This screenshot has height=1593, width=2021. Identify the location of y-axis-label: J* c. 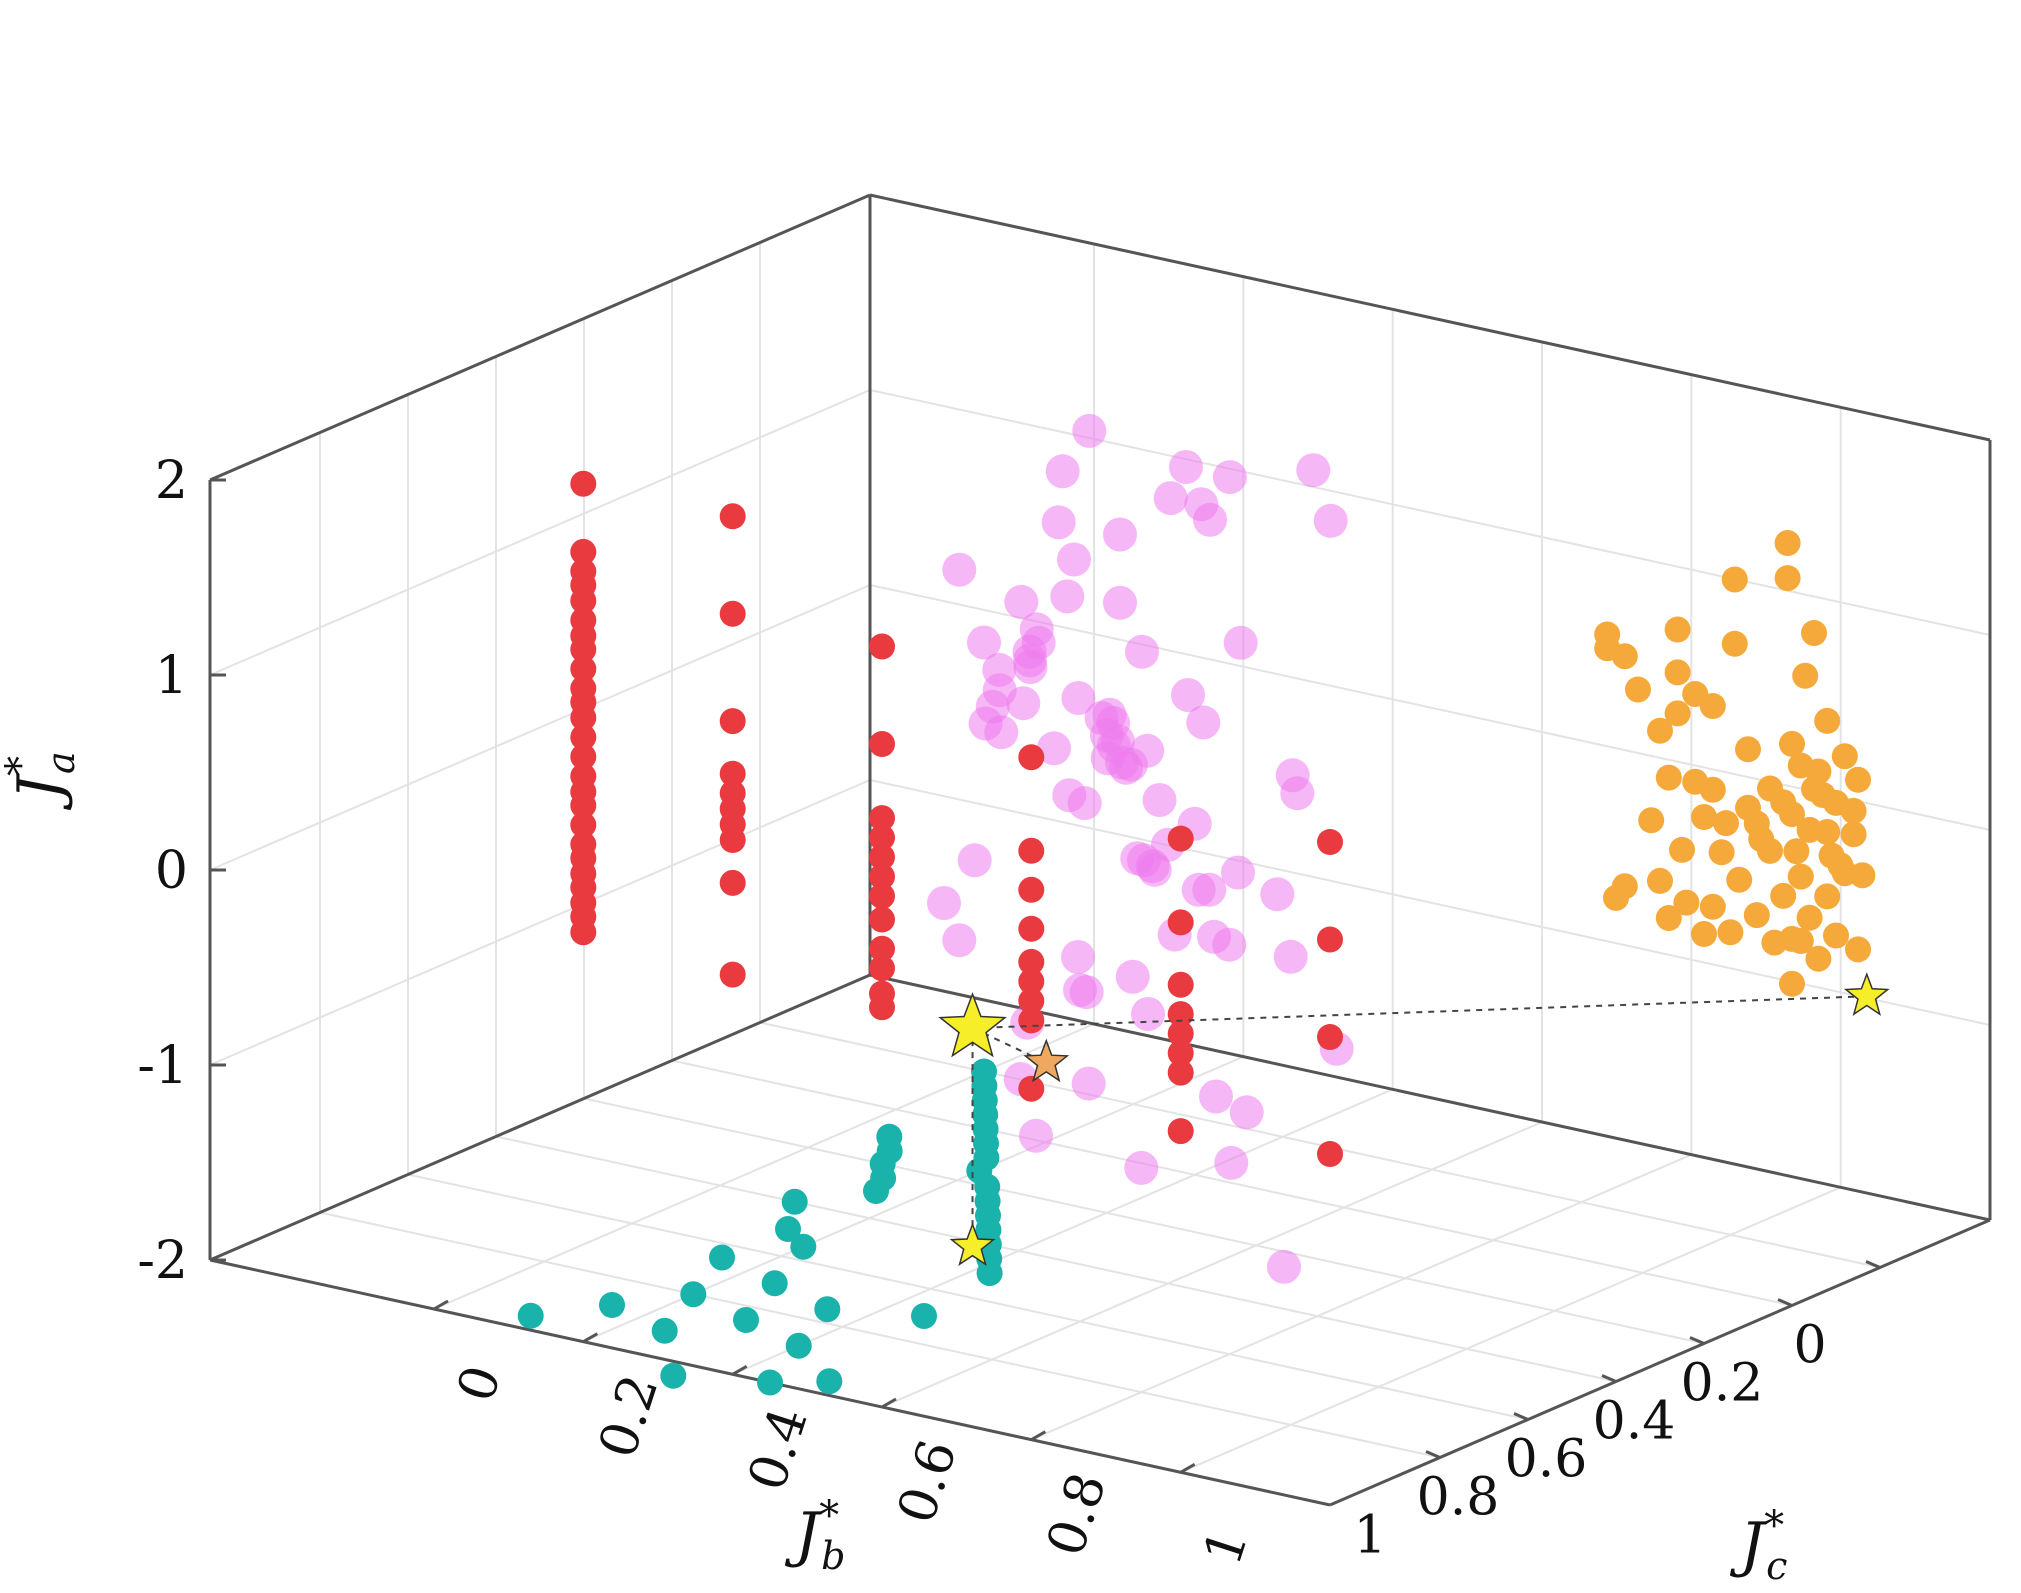
(1758, 1545).